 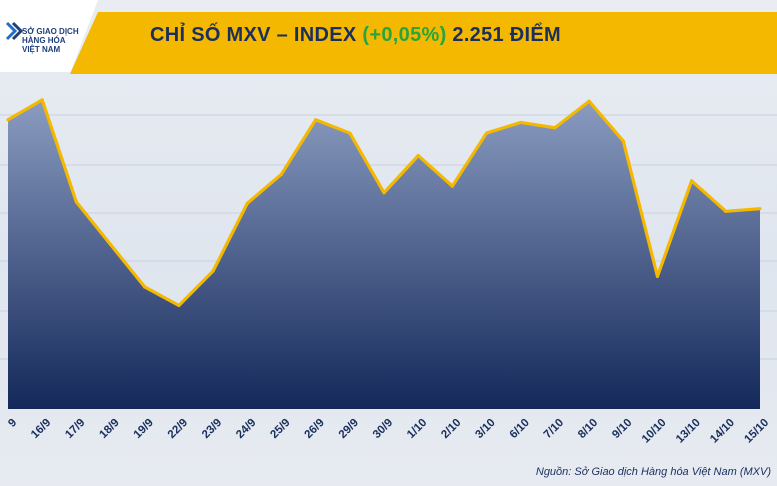 I want to click on title-banner, so click(x=423, y=43).